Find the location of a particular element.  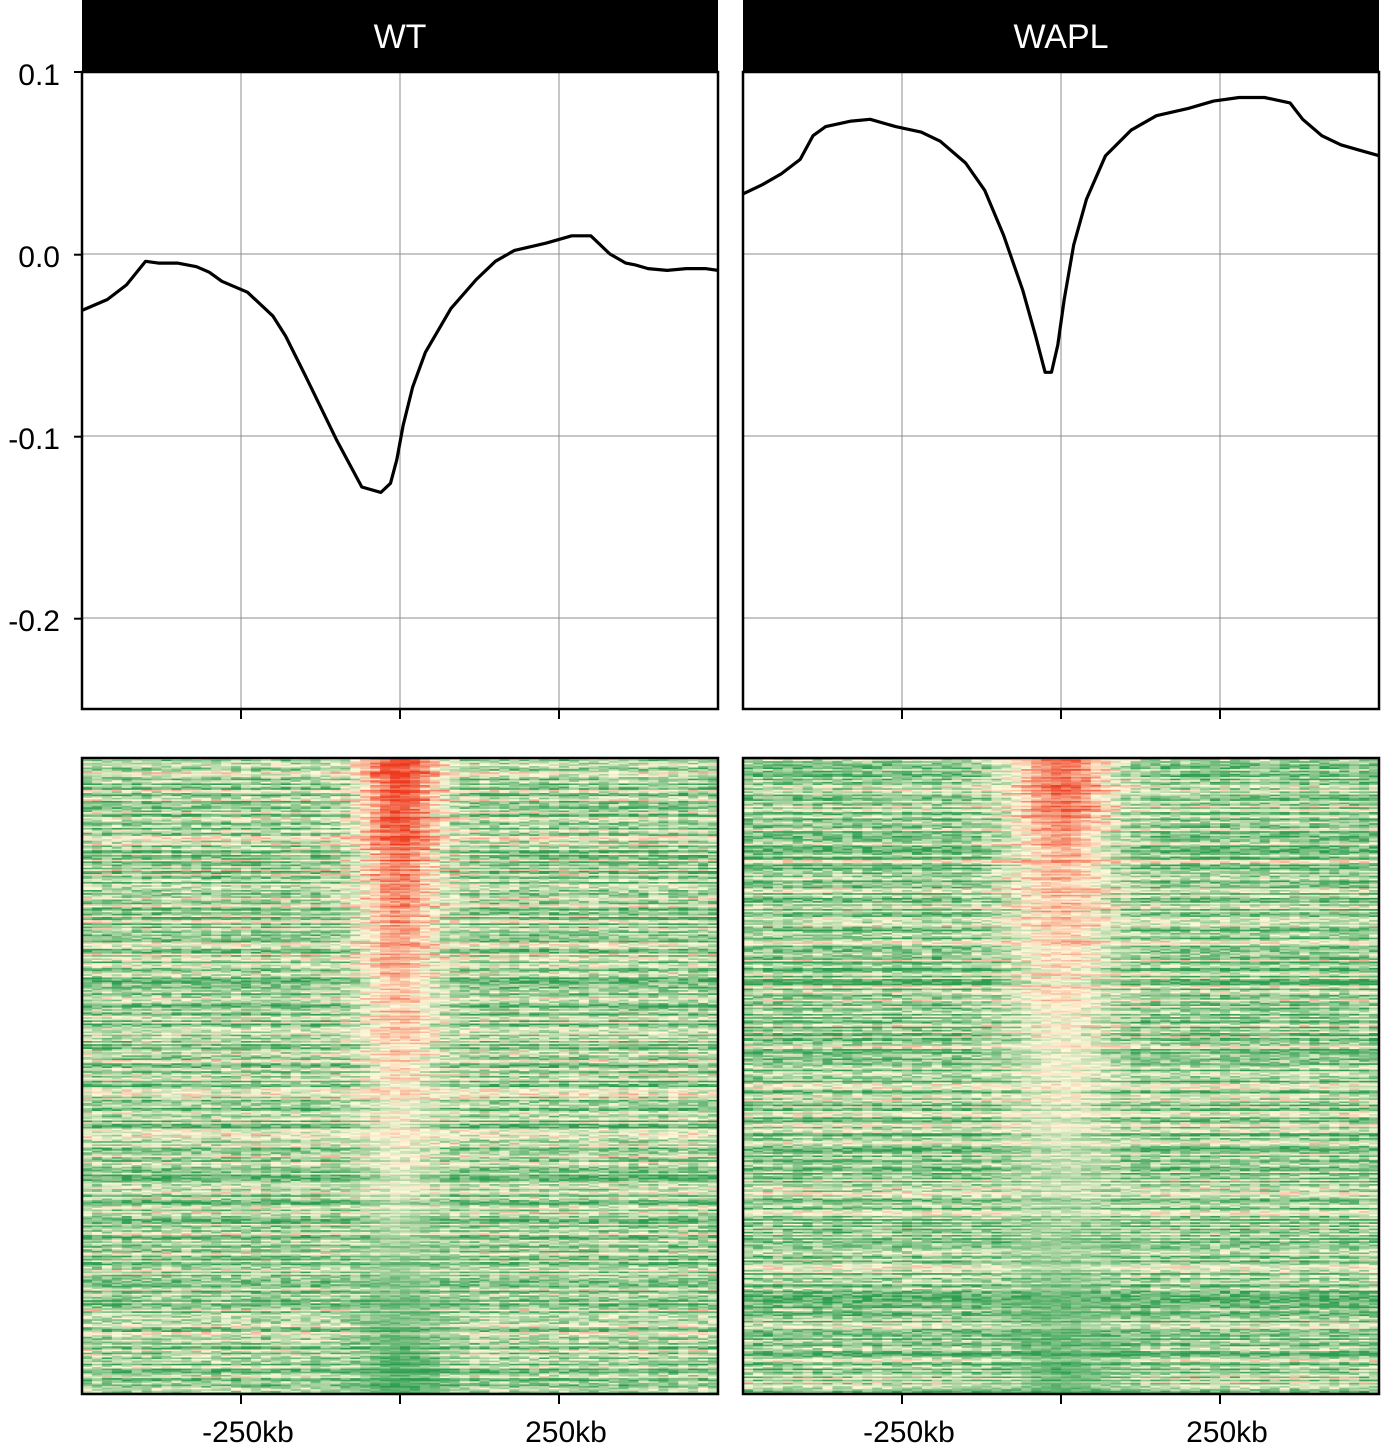

y-tick-label-0: 0.1 is located at coordinates (39, 75).